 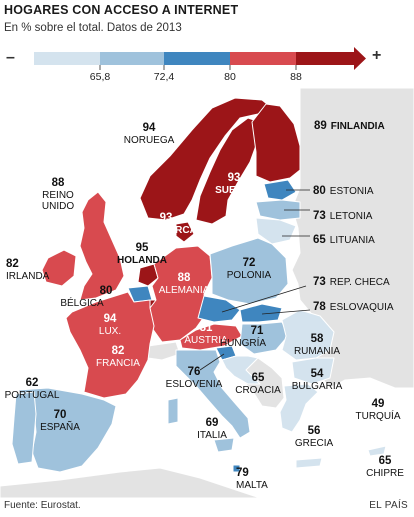 What do you see at coordinates (299, 408) in the screenshot?
I see `country-grecia` at bounding box center [299, 408].